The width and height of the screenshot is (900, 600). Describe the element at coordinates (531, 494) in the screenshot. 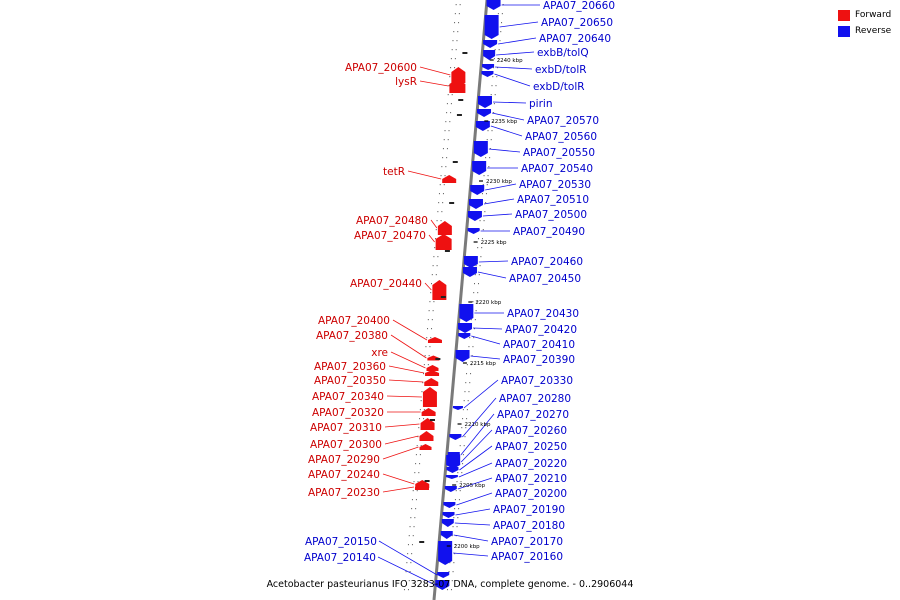

I see `reverse-gene-label: APA07_20200` at that location.